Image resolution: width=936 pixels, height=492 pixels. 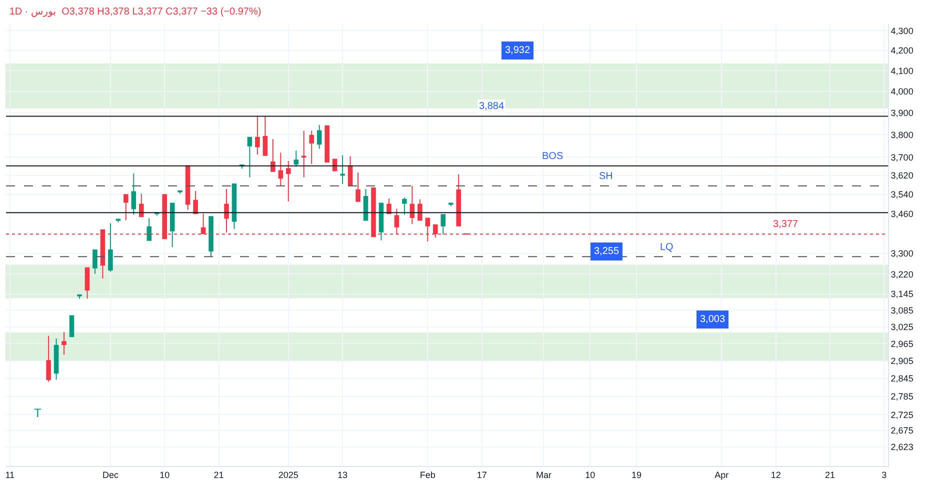 I want to click on ref-line-label: BOS, so click(x=553, y=156).